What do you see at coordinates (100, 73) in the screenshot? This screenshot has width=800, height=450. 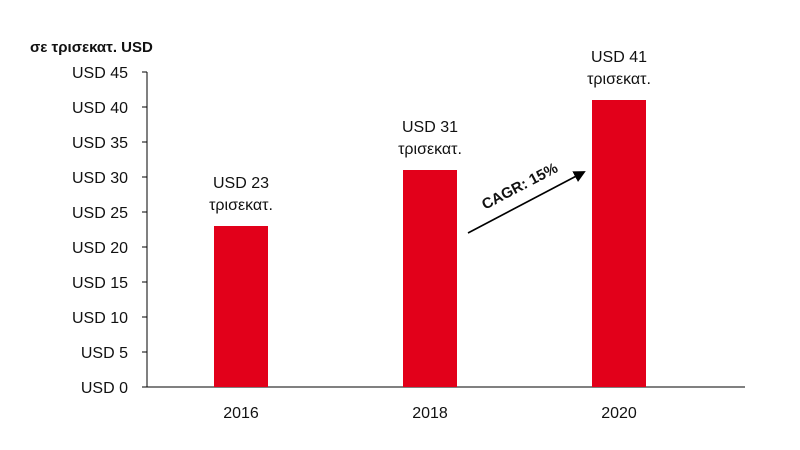 I see `y-tick-label: USD 45` at bounding box center [100, 73].